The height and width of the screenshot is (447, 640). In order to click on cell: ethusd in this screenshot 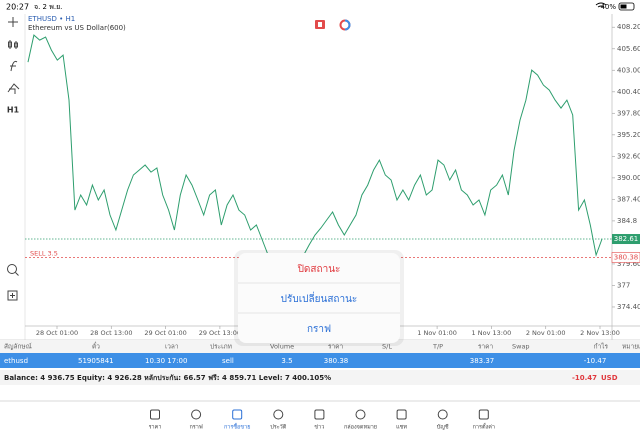, I will do `click(16, 361)`.